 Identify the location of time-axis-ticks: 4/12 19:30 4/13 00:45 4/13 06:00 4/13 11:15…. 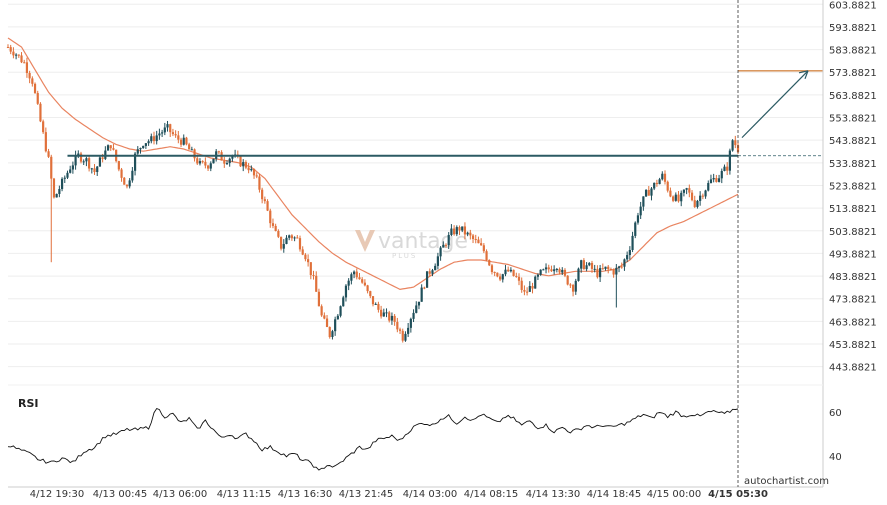
(399, 494).